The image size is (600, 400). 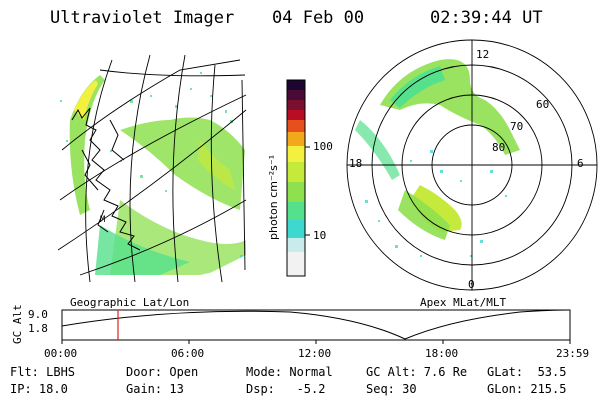 I want to click on mlt-0: 0, so click(x=471, y=284).